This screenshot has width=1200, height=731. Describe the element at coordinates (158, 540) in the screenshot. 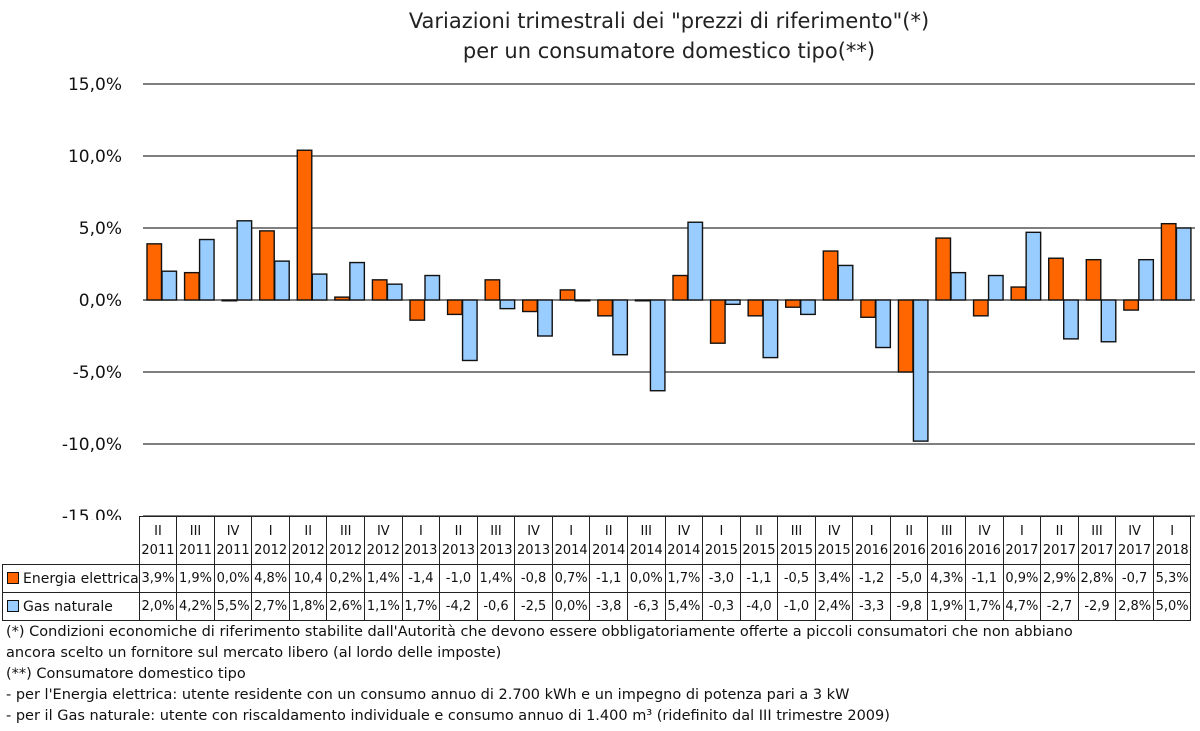

I see `category-header: II 2011` at that location.